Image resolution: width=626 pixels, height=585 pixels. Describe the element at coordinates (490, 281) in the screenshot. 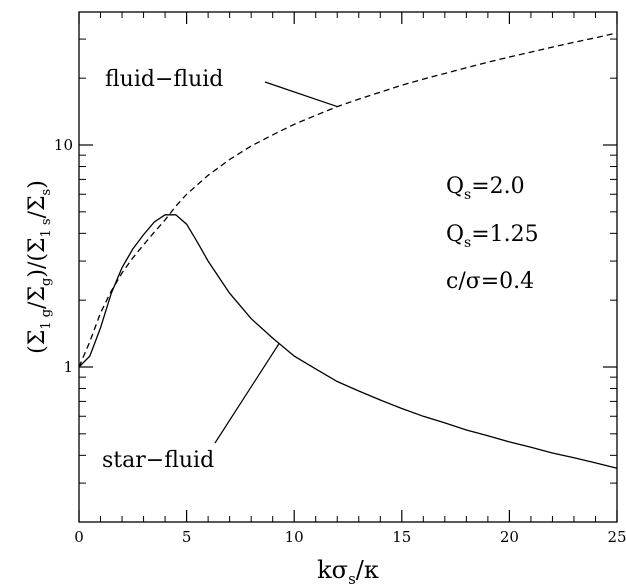

I see `param-c-sigma: c/σ=0.4` at that location.